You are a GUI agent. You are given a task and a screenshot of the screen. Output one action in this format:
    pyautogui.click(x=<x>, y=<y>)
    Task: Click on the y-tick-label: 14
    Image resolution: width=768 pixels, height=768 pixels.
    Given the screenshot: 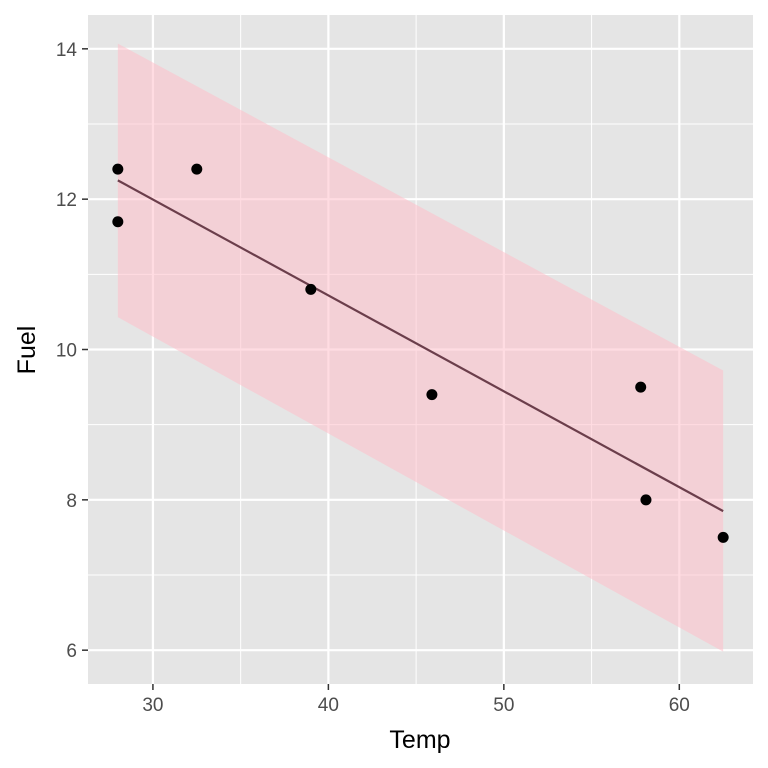 What is the action you would take?
    pyautogui.click(x=67, y=50)
    